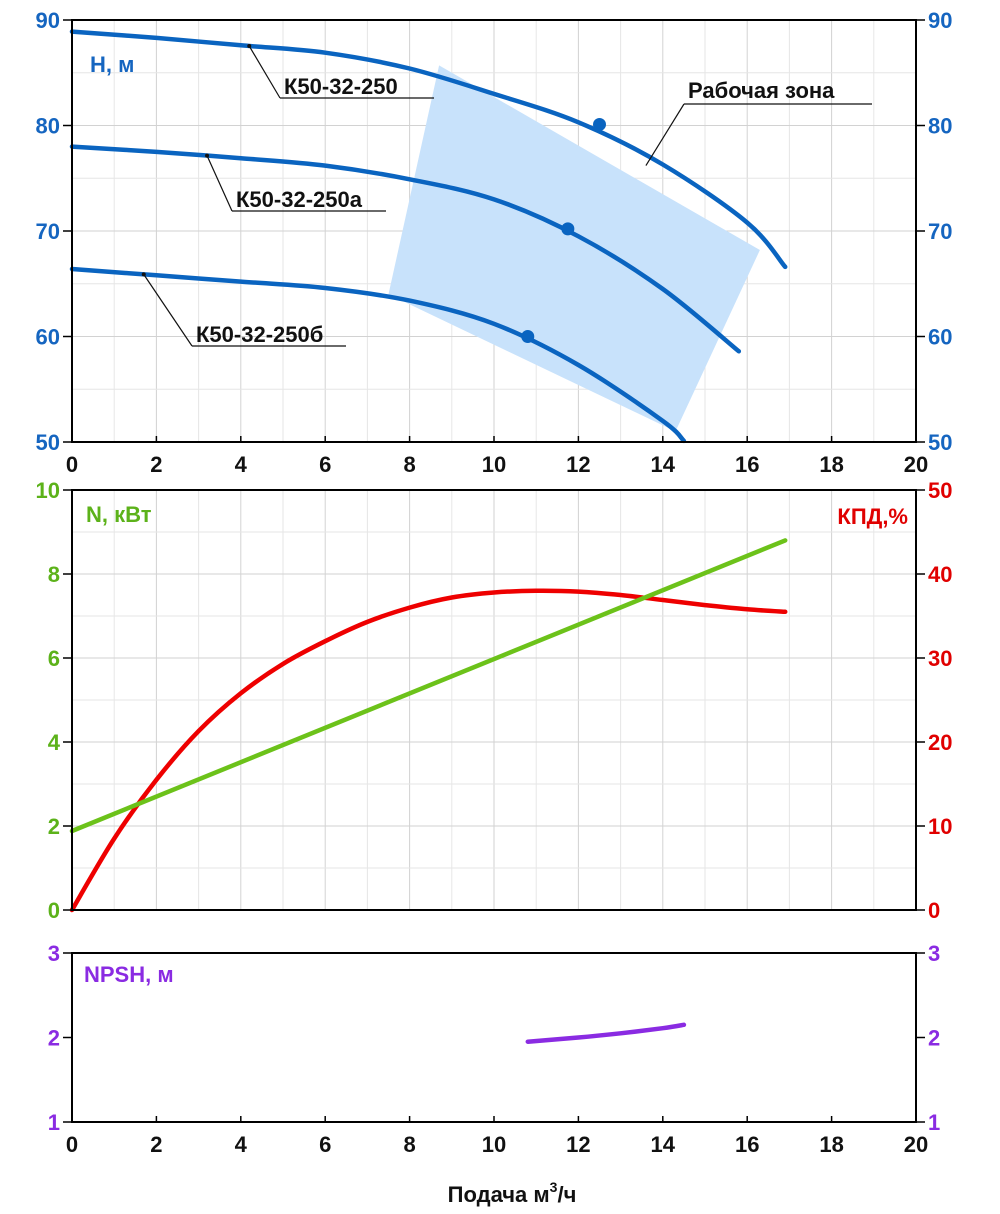 The width and height of the screenshot is (1000, 1214). What do you see at coordinates (574, 248) in the screenshot?
I see `working-zone-area` at bounding box center [574, 248].